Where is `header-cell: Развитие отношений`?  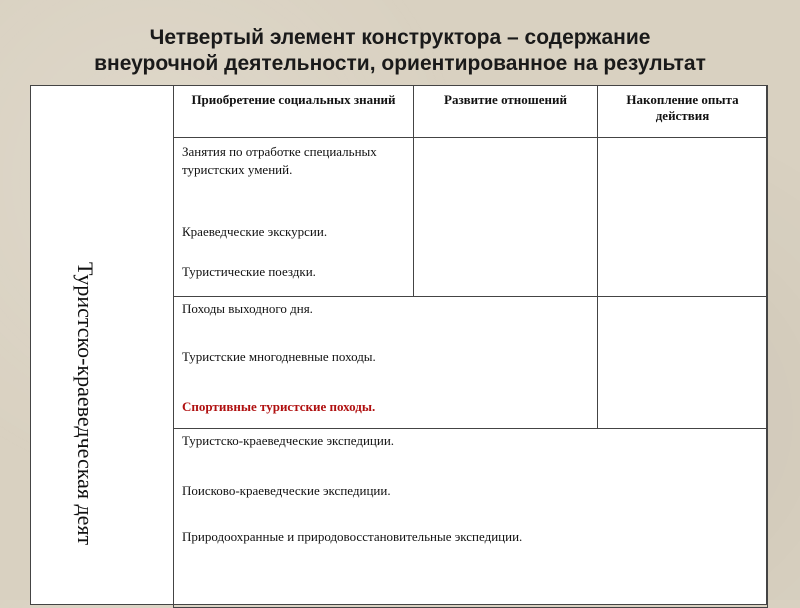 header-cell: Развитие отношений is located at coordinates (505, 111).